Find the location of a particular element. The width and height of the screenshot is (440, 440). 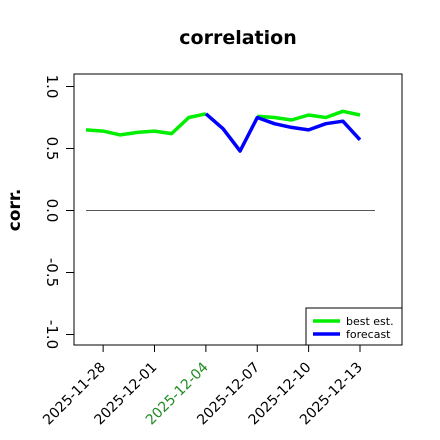

legend: best est.forecast is located at coordinates (354, 326).